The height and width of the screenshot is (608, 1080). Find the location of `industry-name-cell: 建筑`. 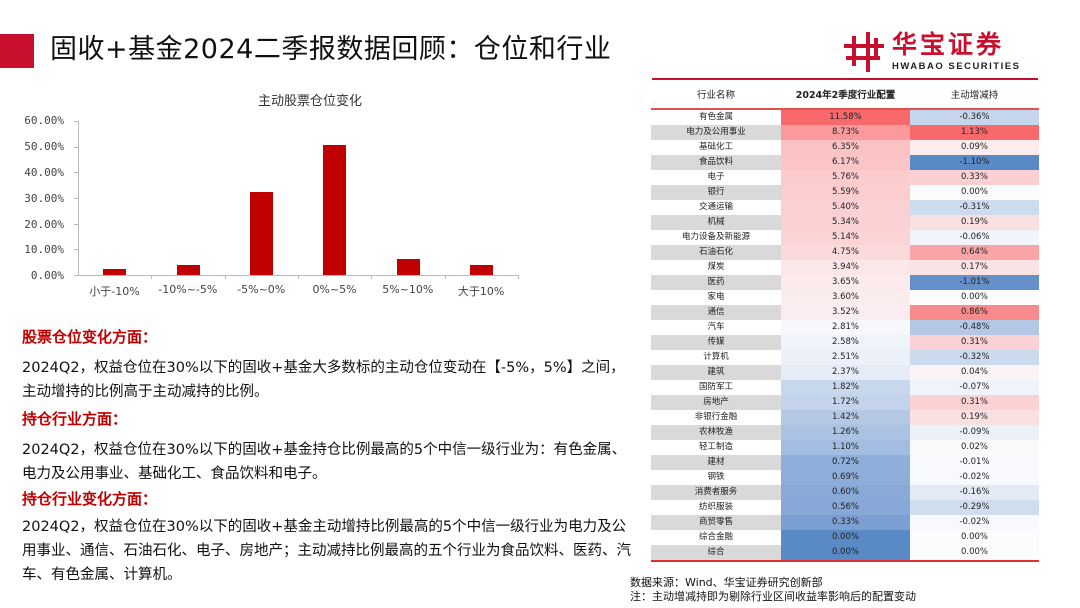

industry-name-cell: 建筑 is located at coordinates (716, 372).